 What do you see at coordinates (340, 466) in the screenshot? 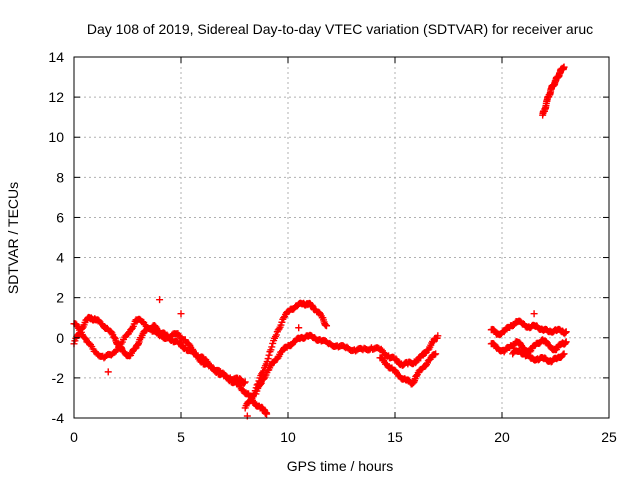
I see `x-axis-label: GPS time / hours` at bounding box center [340, 466].